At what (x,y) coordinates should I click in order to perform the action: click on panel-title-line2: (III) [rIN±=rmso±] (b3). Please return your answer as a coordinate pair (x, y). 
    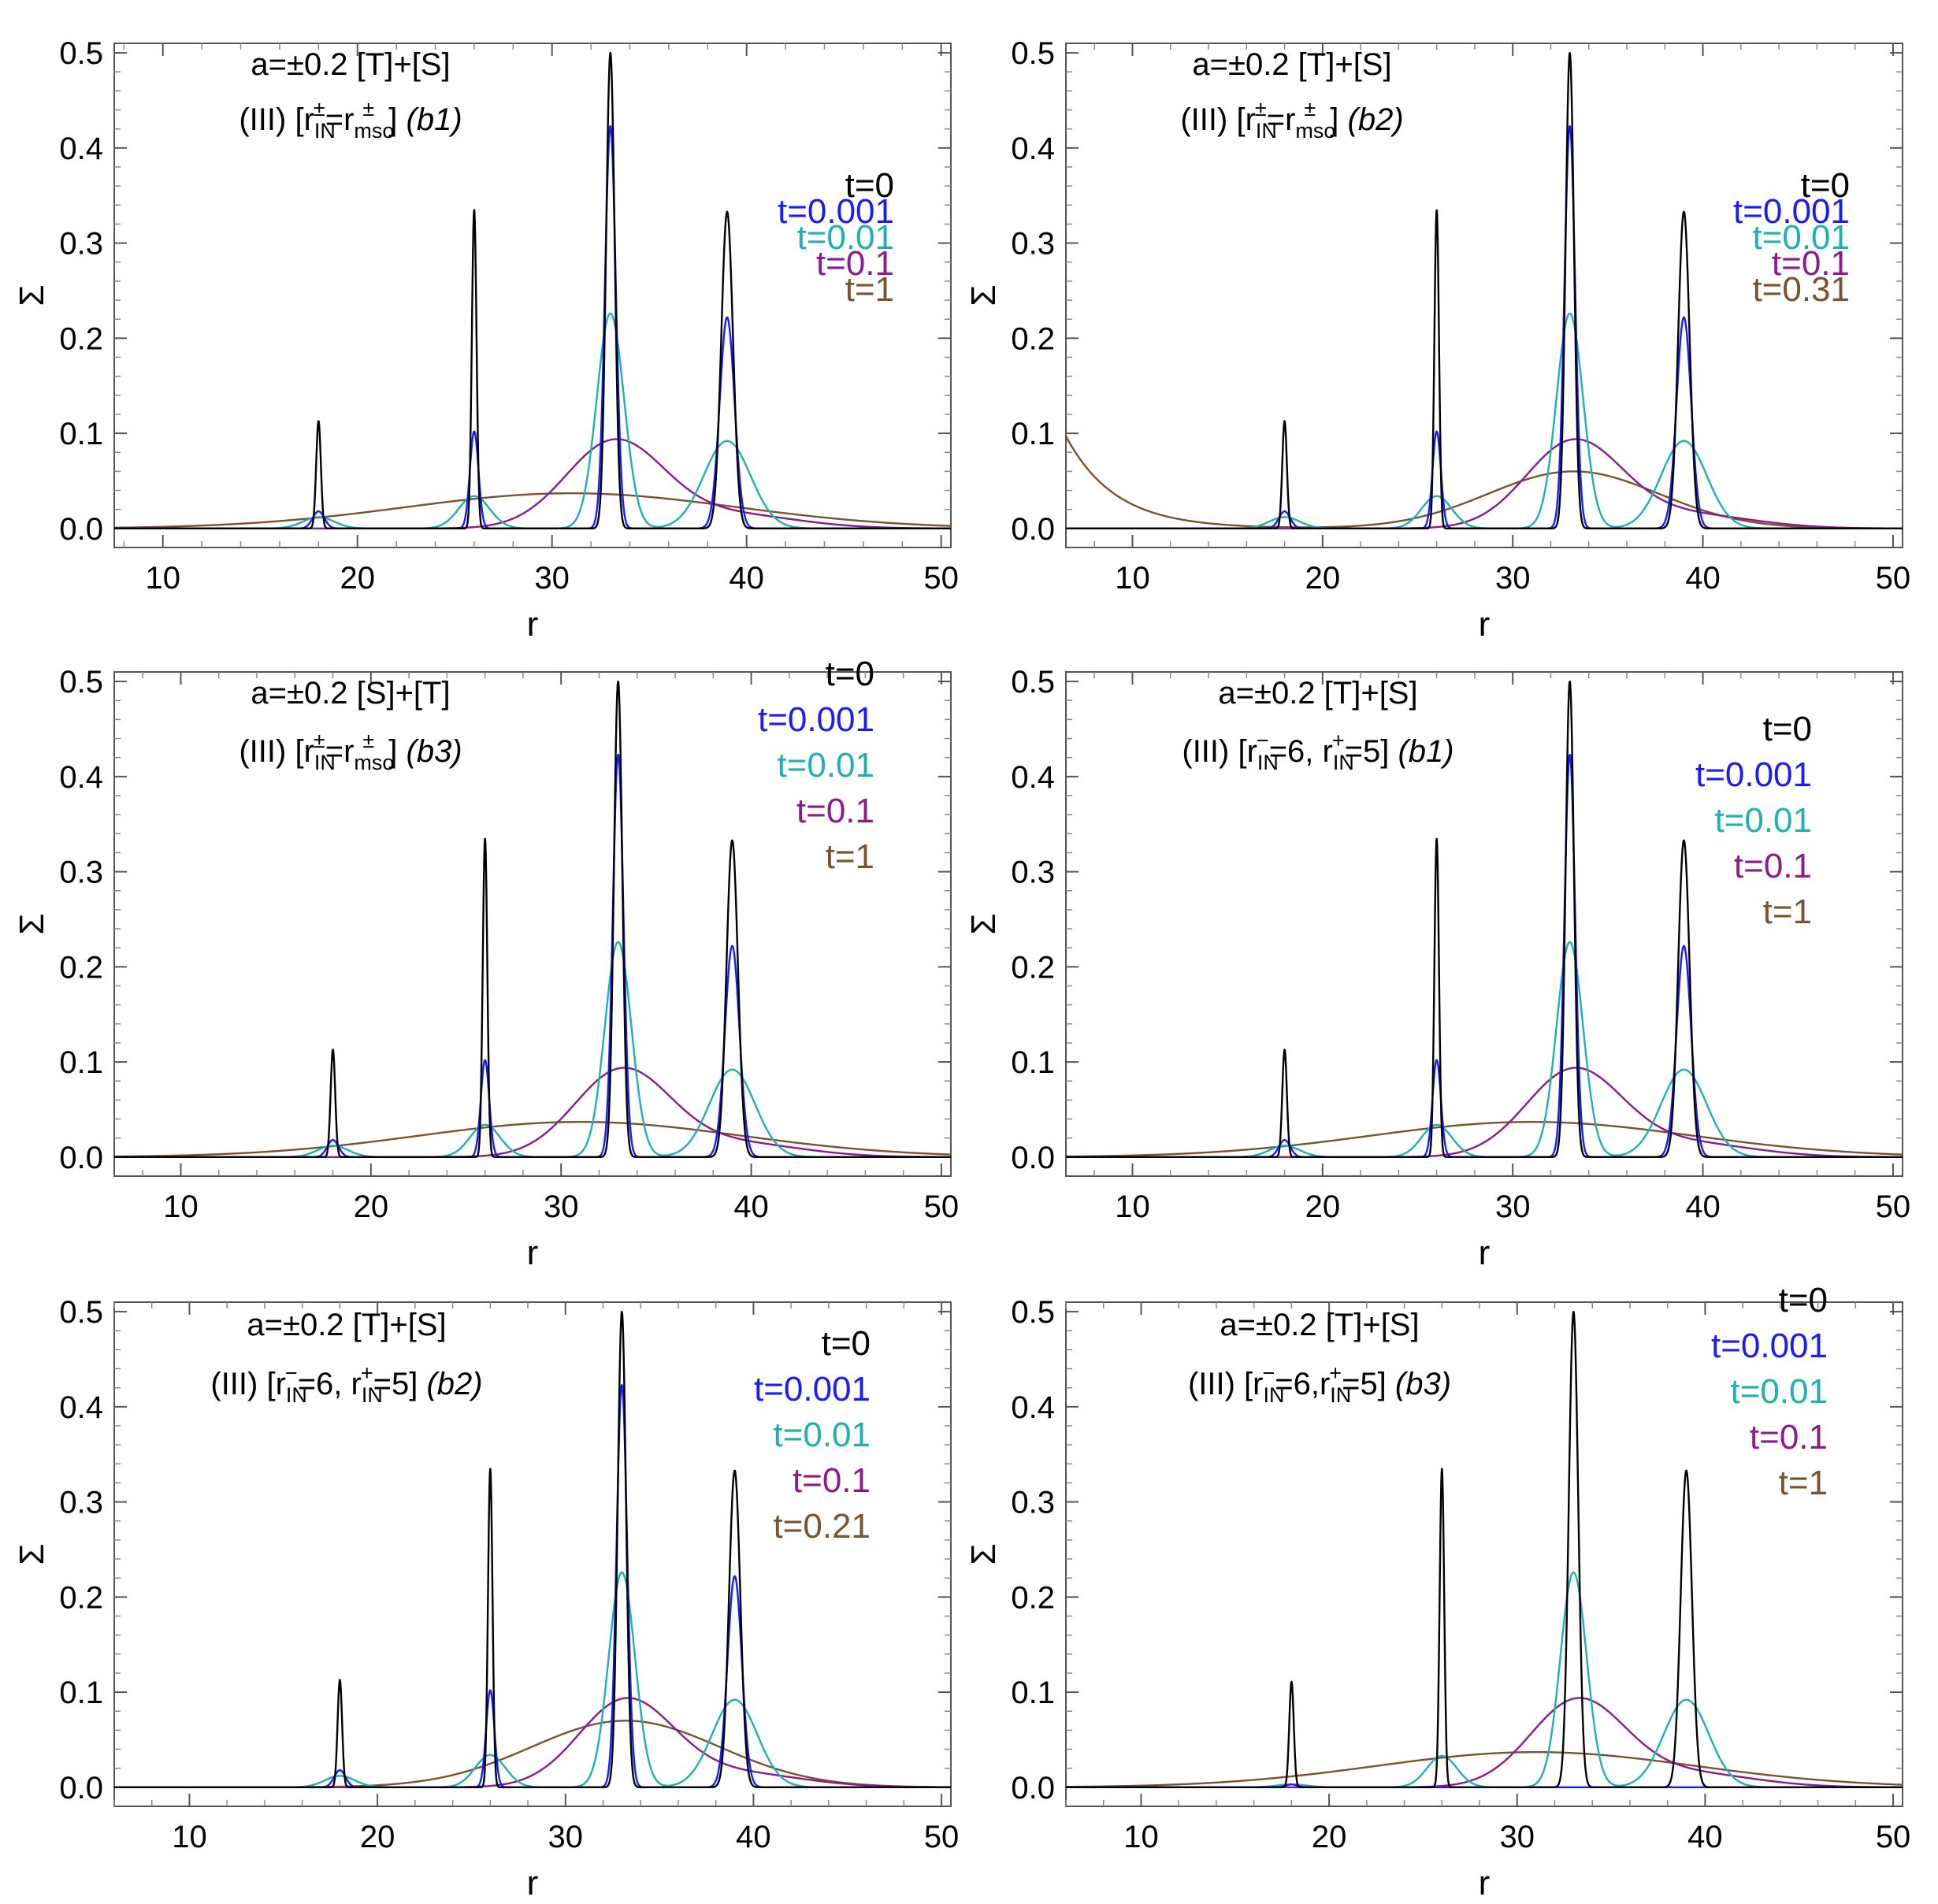
    Looking at the image, I should click on (350, 751).